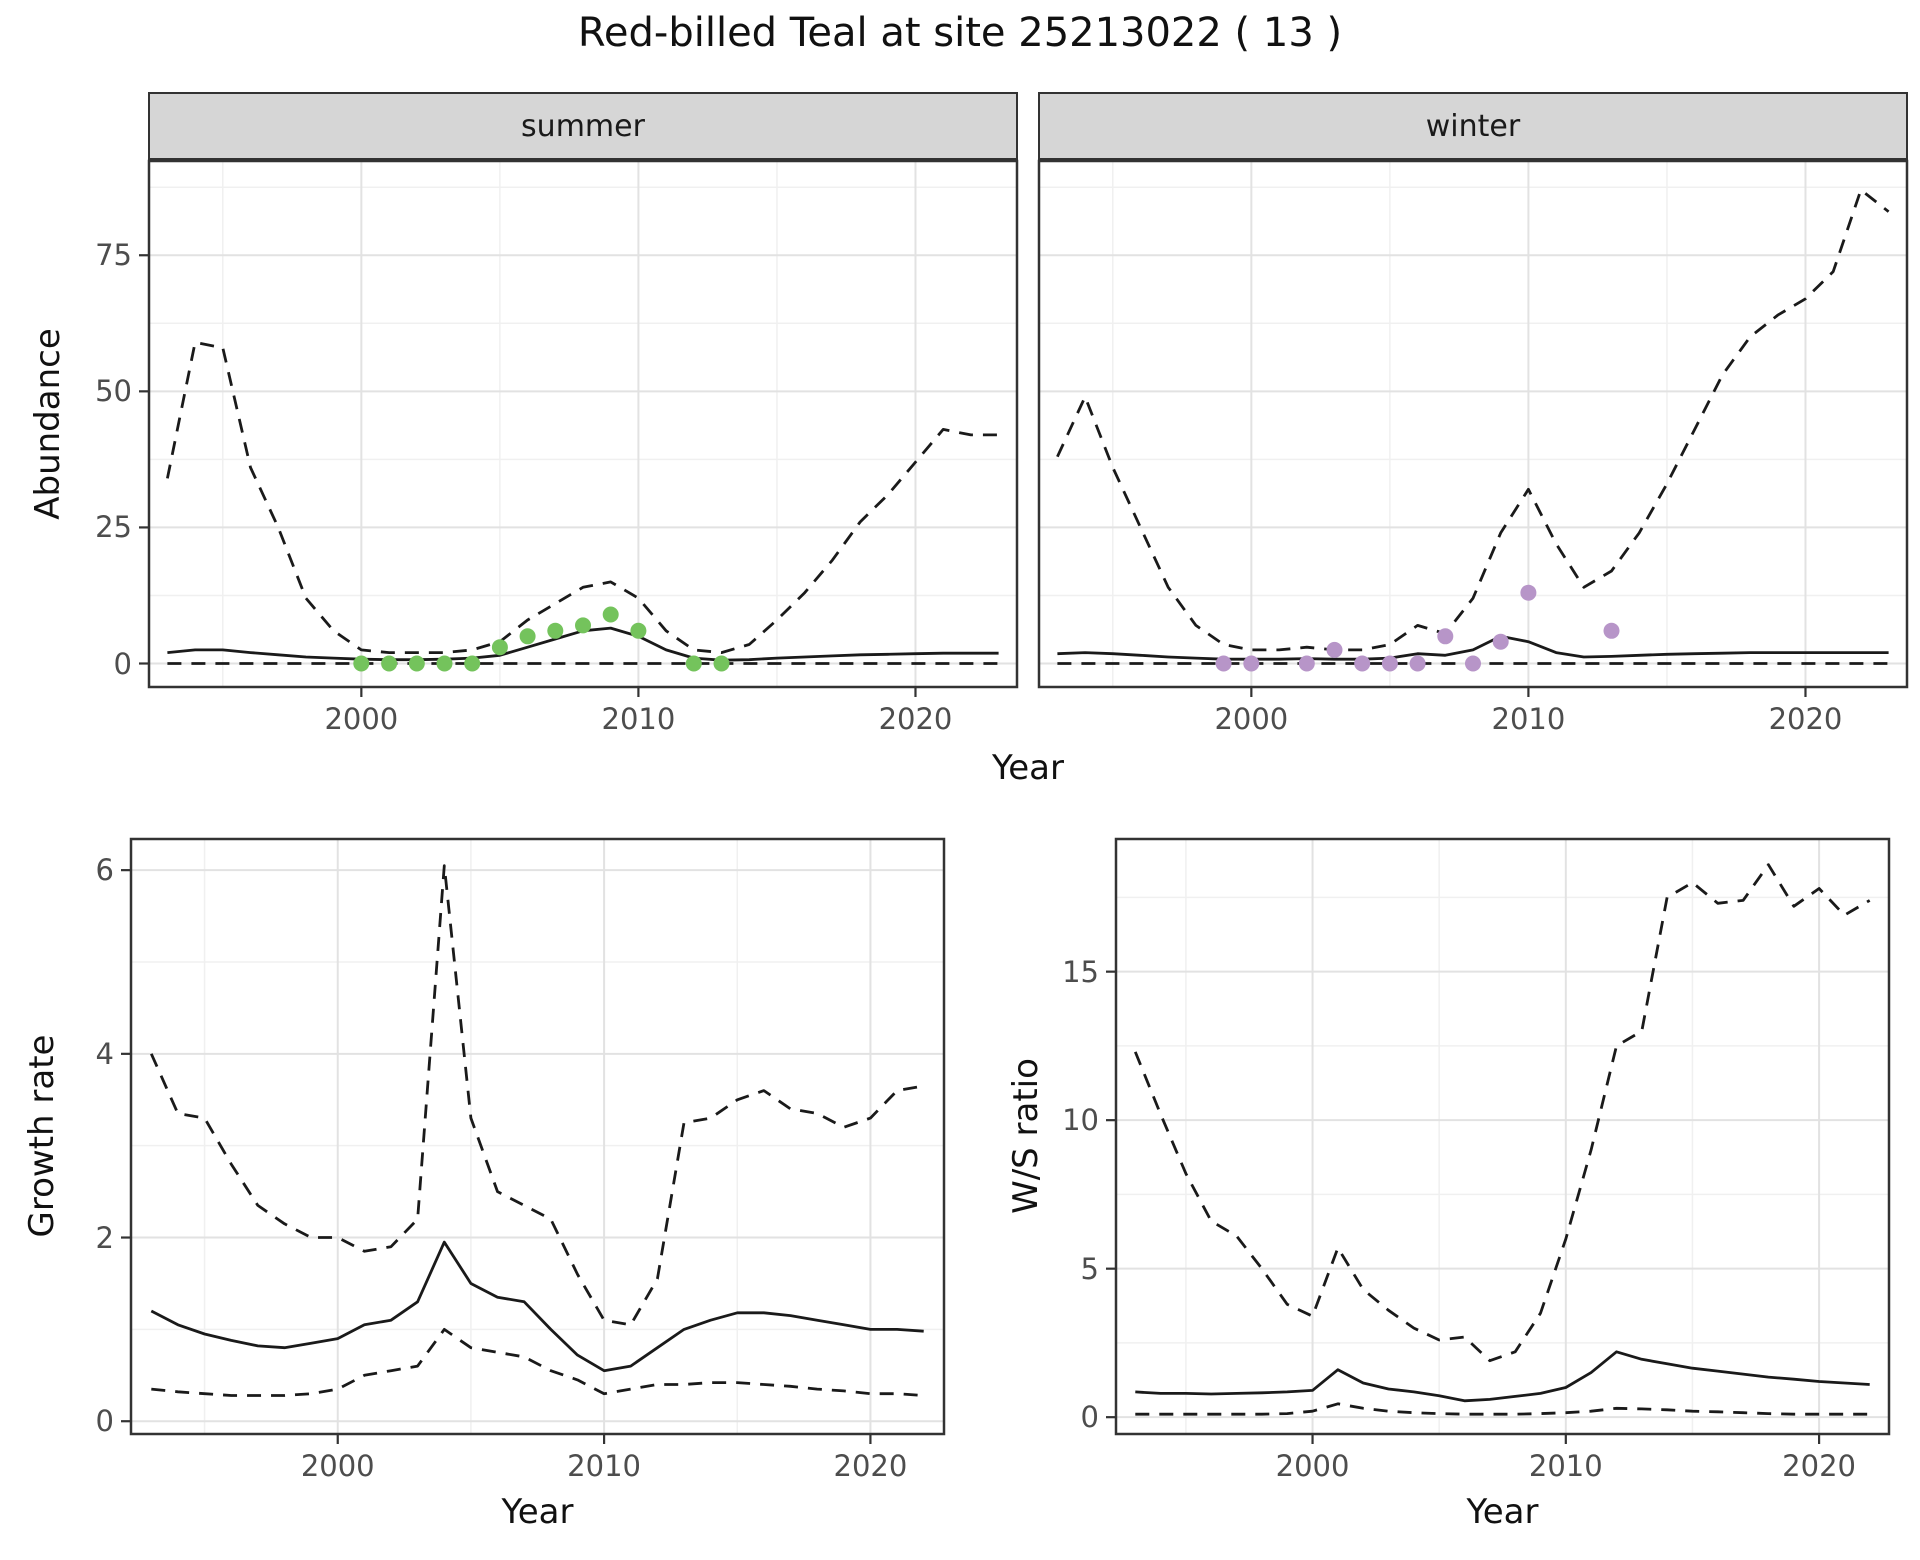 This screenshot has width=1920, height=1560. I want to click on growth-rate-lower-ci-line, so click(537, 1362).